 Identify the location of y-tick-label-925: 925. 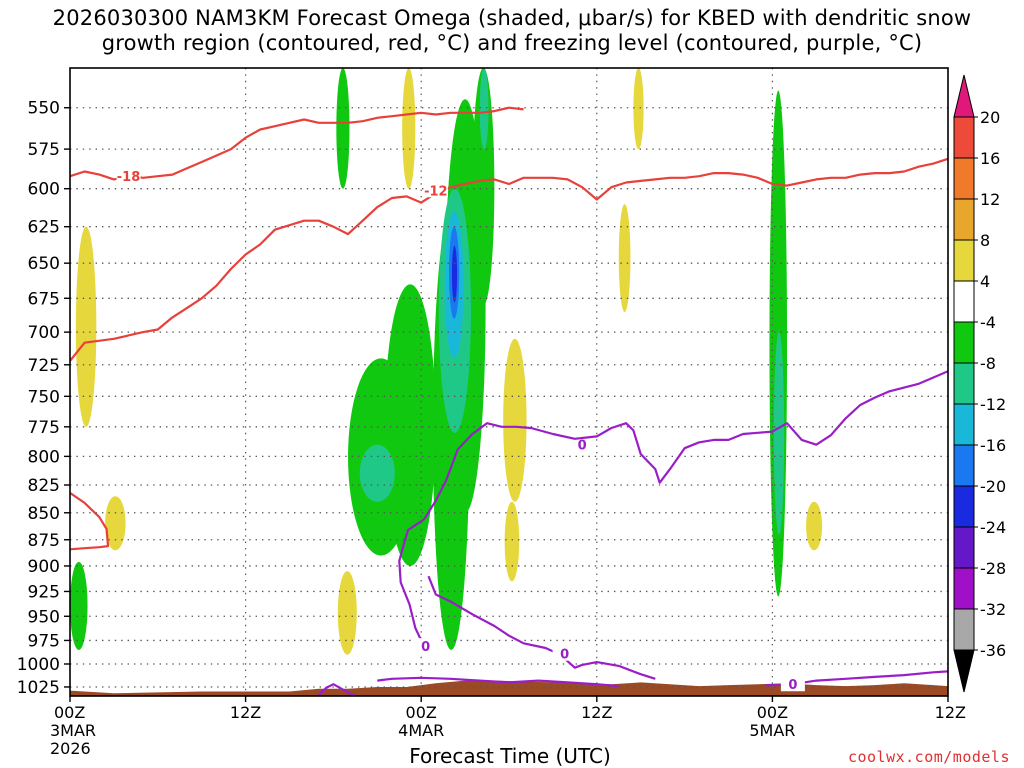
(44, 592).